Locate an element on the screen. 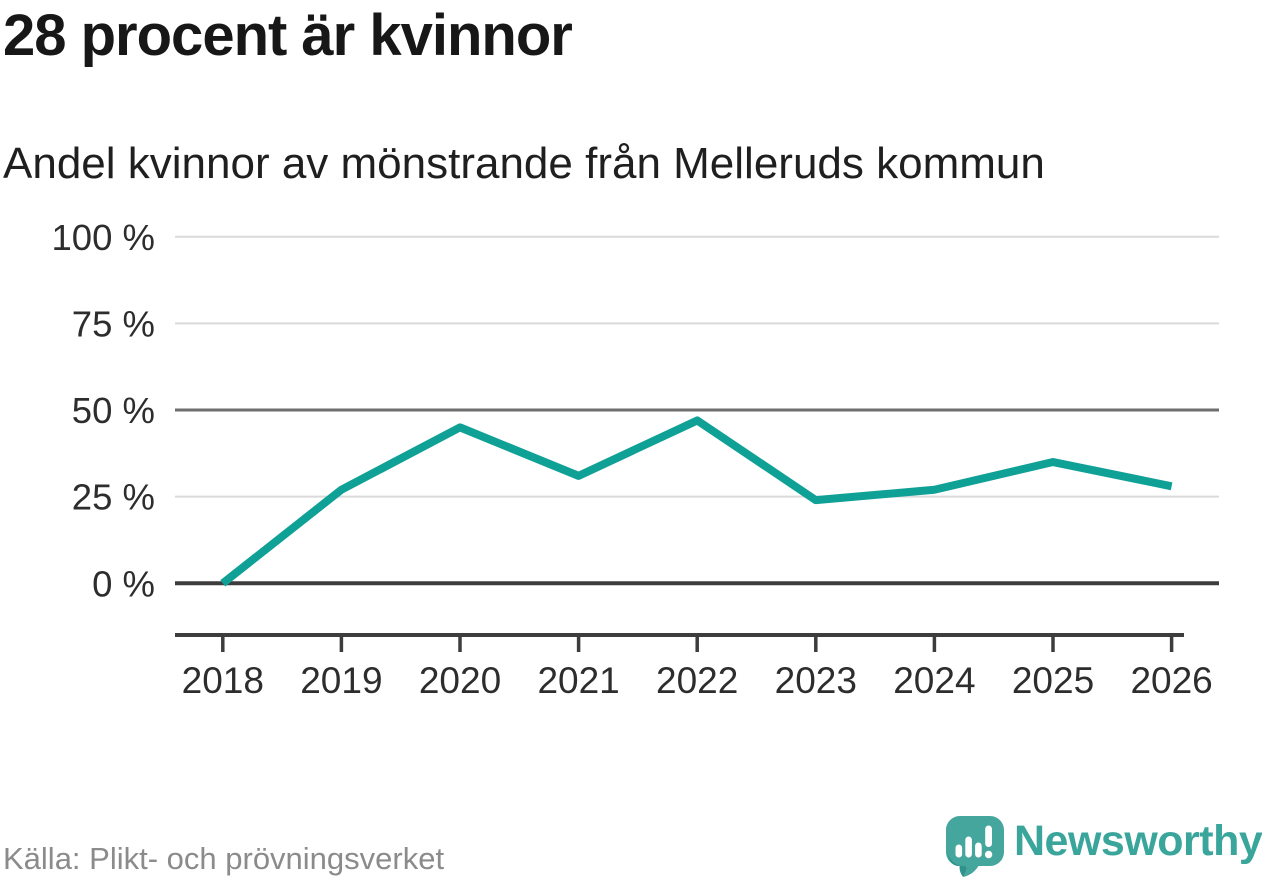 The width and height of the screenshot is (1262, 879). x-tick-label-2021: 2021 is located at coordinates (578, 680).